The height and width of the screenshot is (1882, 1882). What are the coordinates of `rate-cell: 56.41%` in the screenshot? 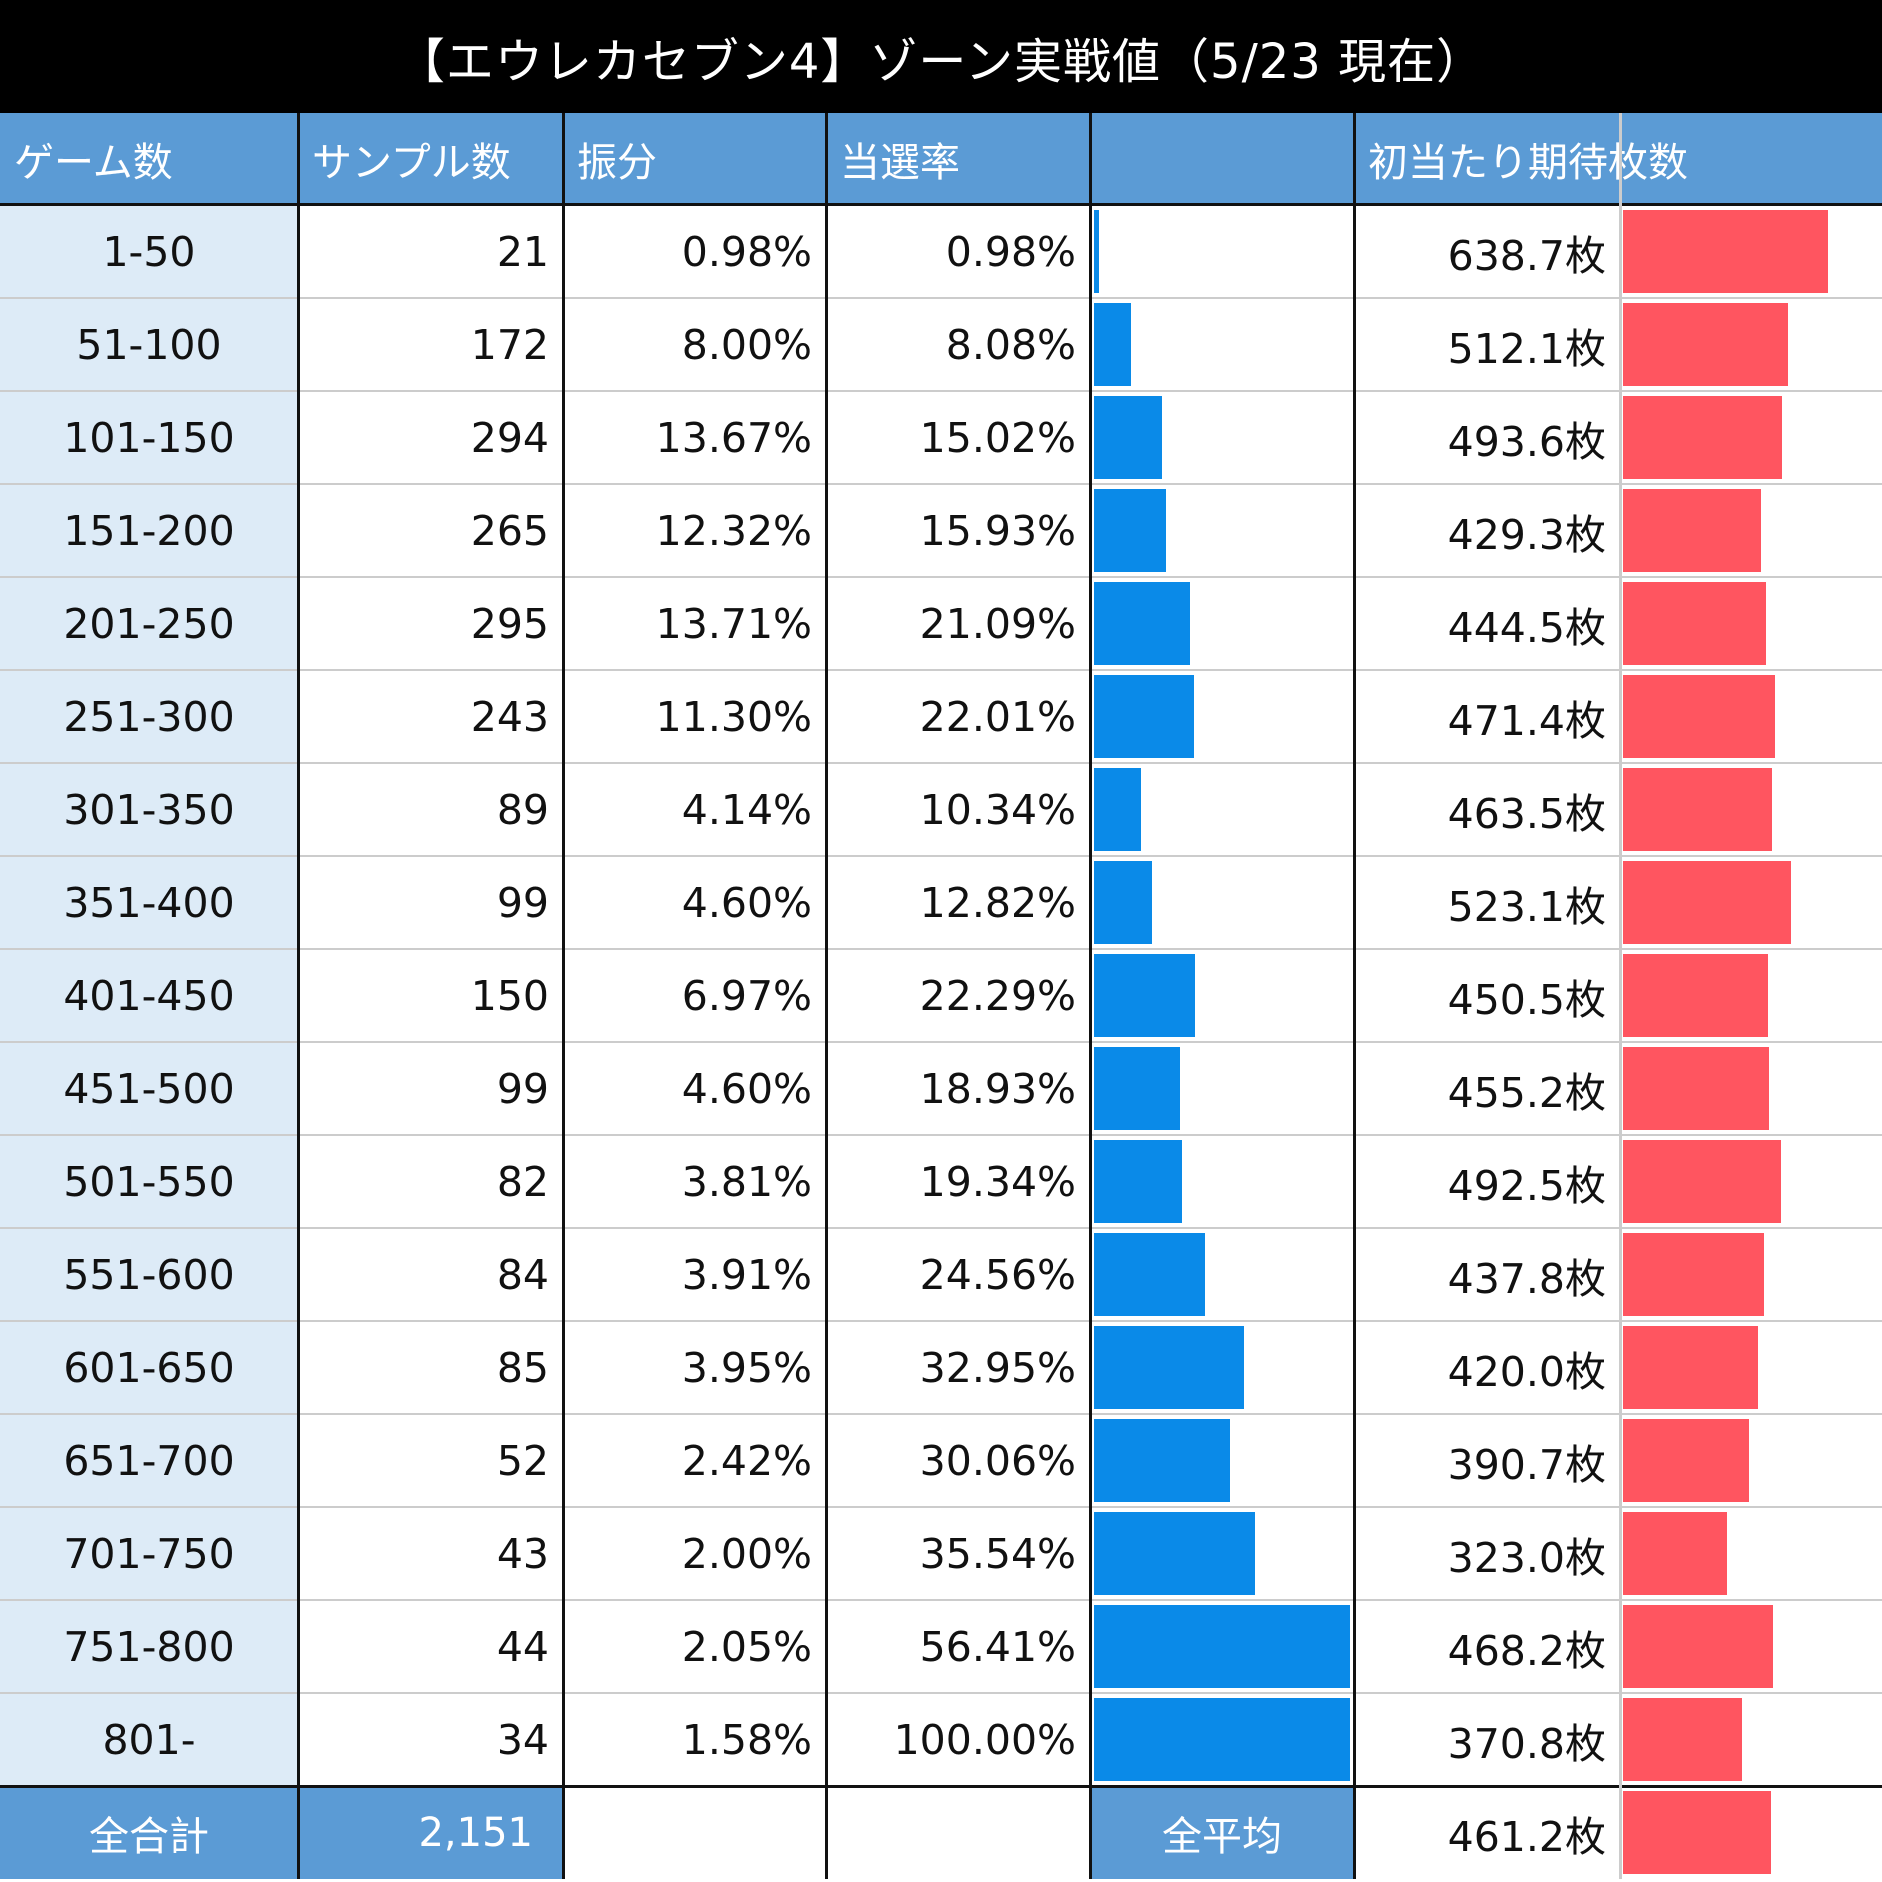 It's located at (997, 1646).